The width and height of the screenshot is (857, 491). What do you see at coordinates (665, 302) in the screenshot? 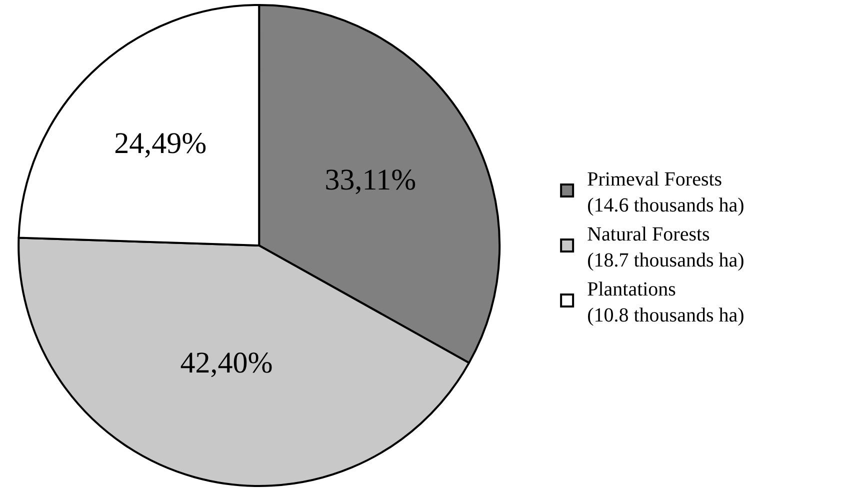
I see `legend-label: Plantations (10.8 thousands ha)` at bounding box center [665, 302].